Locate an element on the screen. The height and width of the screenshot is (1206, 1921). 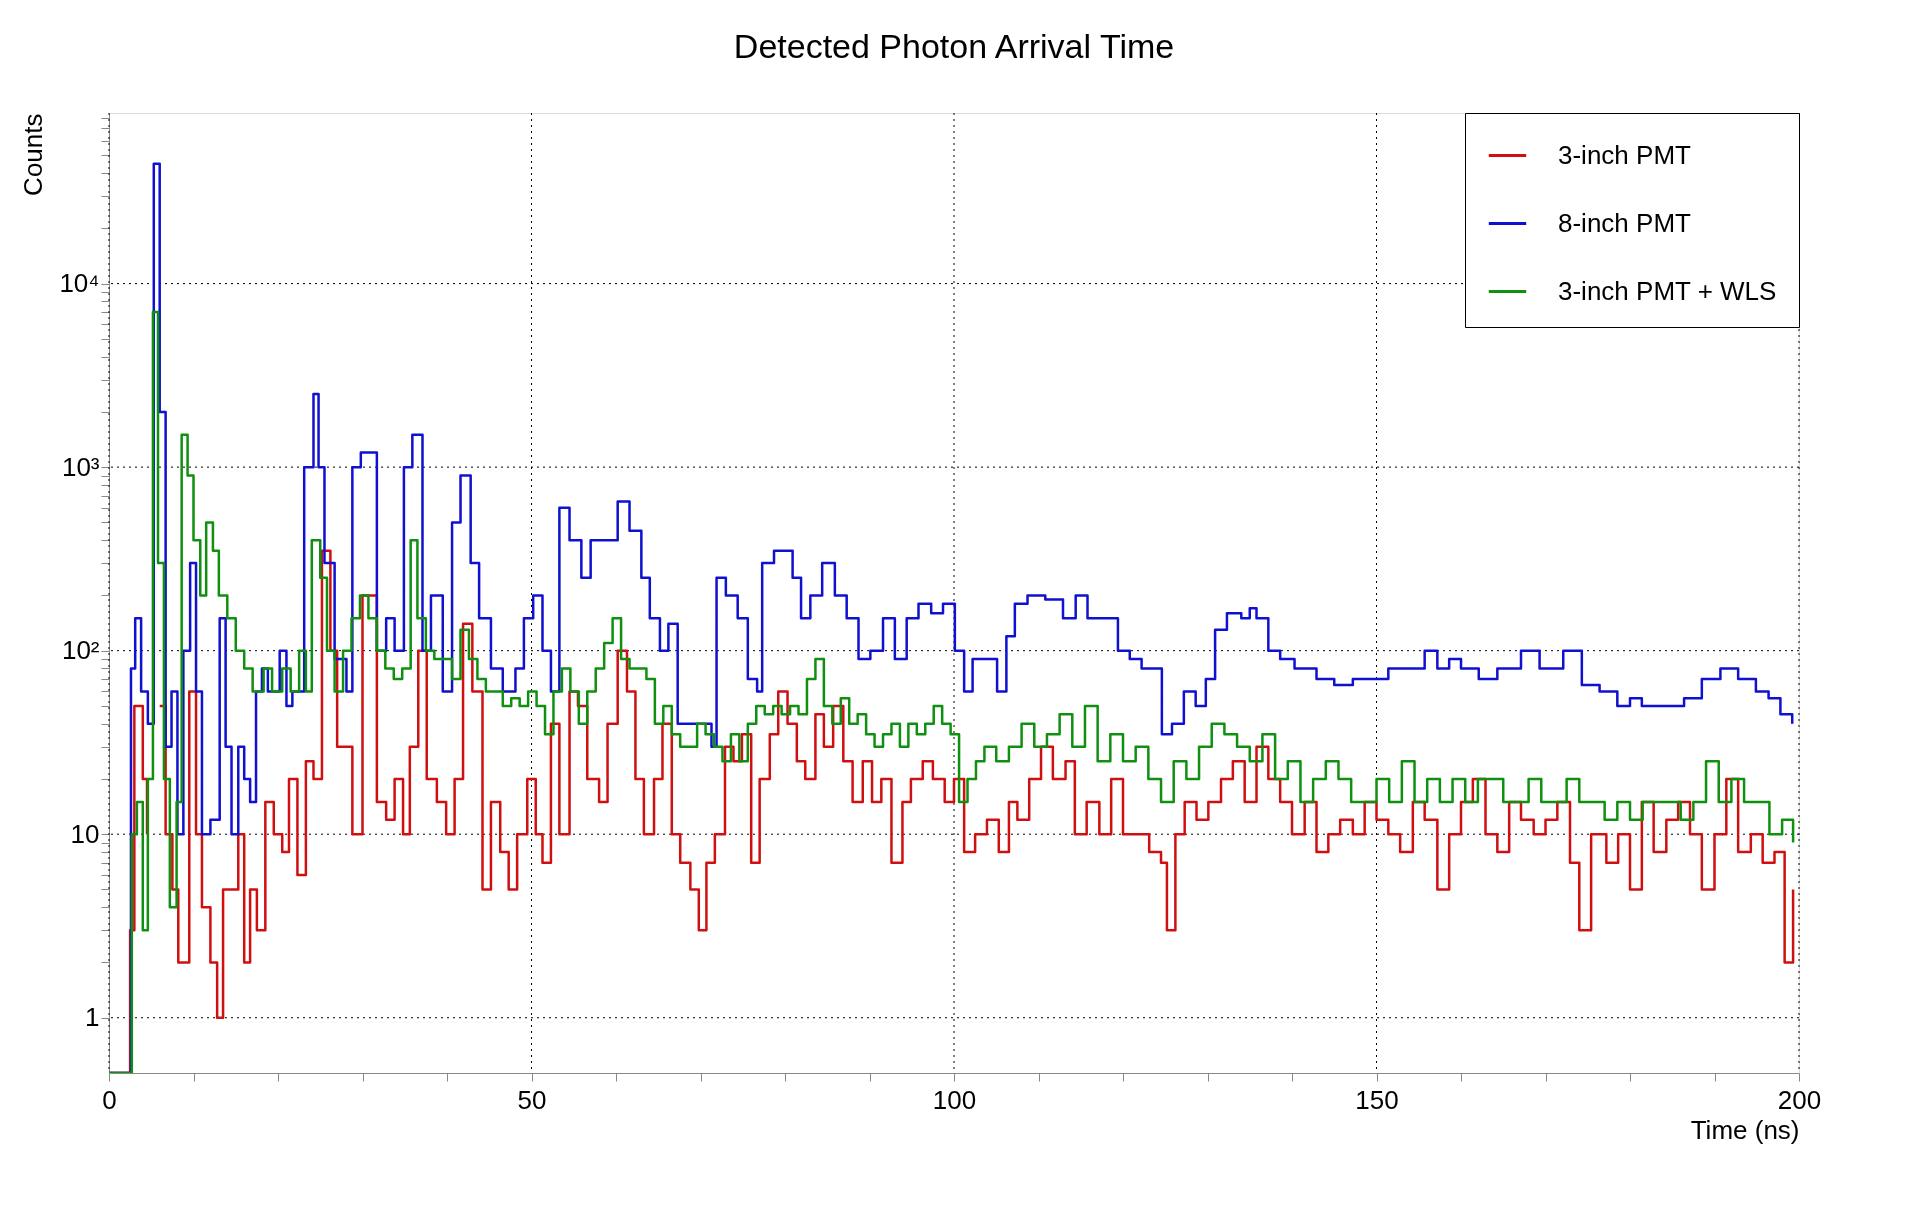
legend-label: 3-inch PMT + WLS is located at coordinates (1667, 290).